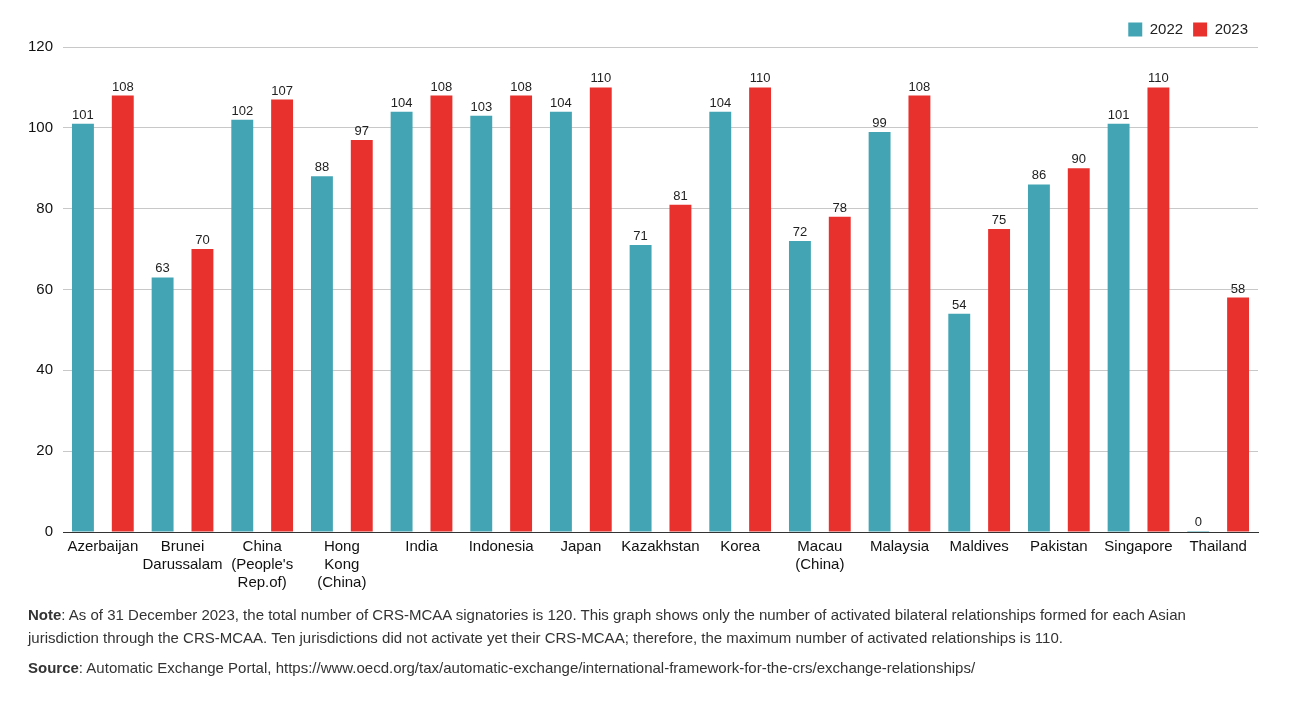 This screenshot has height=720, width=1290. What do you see at coordinates (1059, 546) in the screenshot?
I see `x-tick-label: Pakistan` at bounding box center [1059, 546].